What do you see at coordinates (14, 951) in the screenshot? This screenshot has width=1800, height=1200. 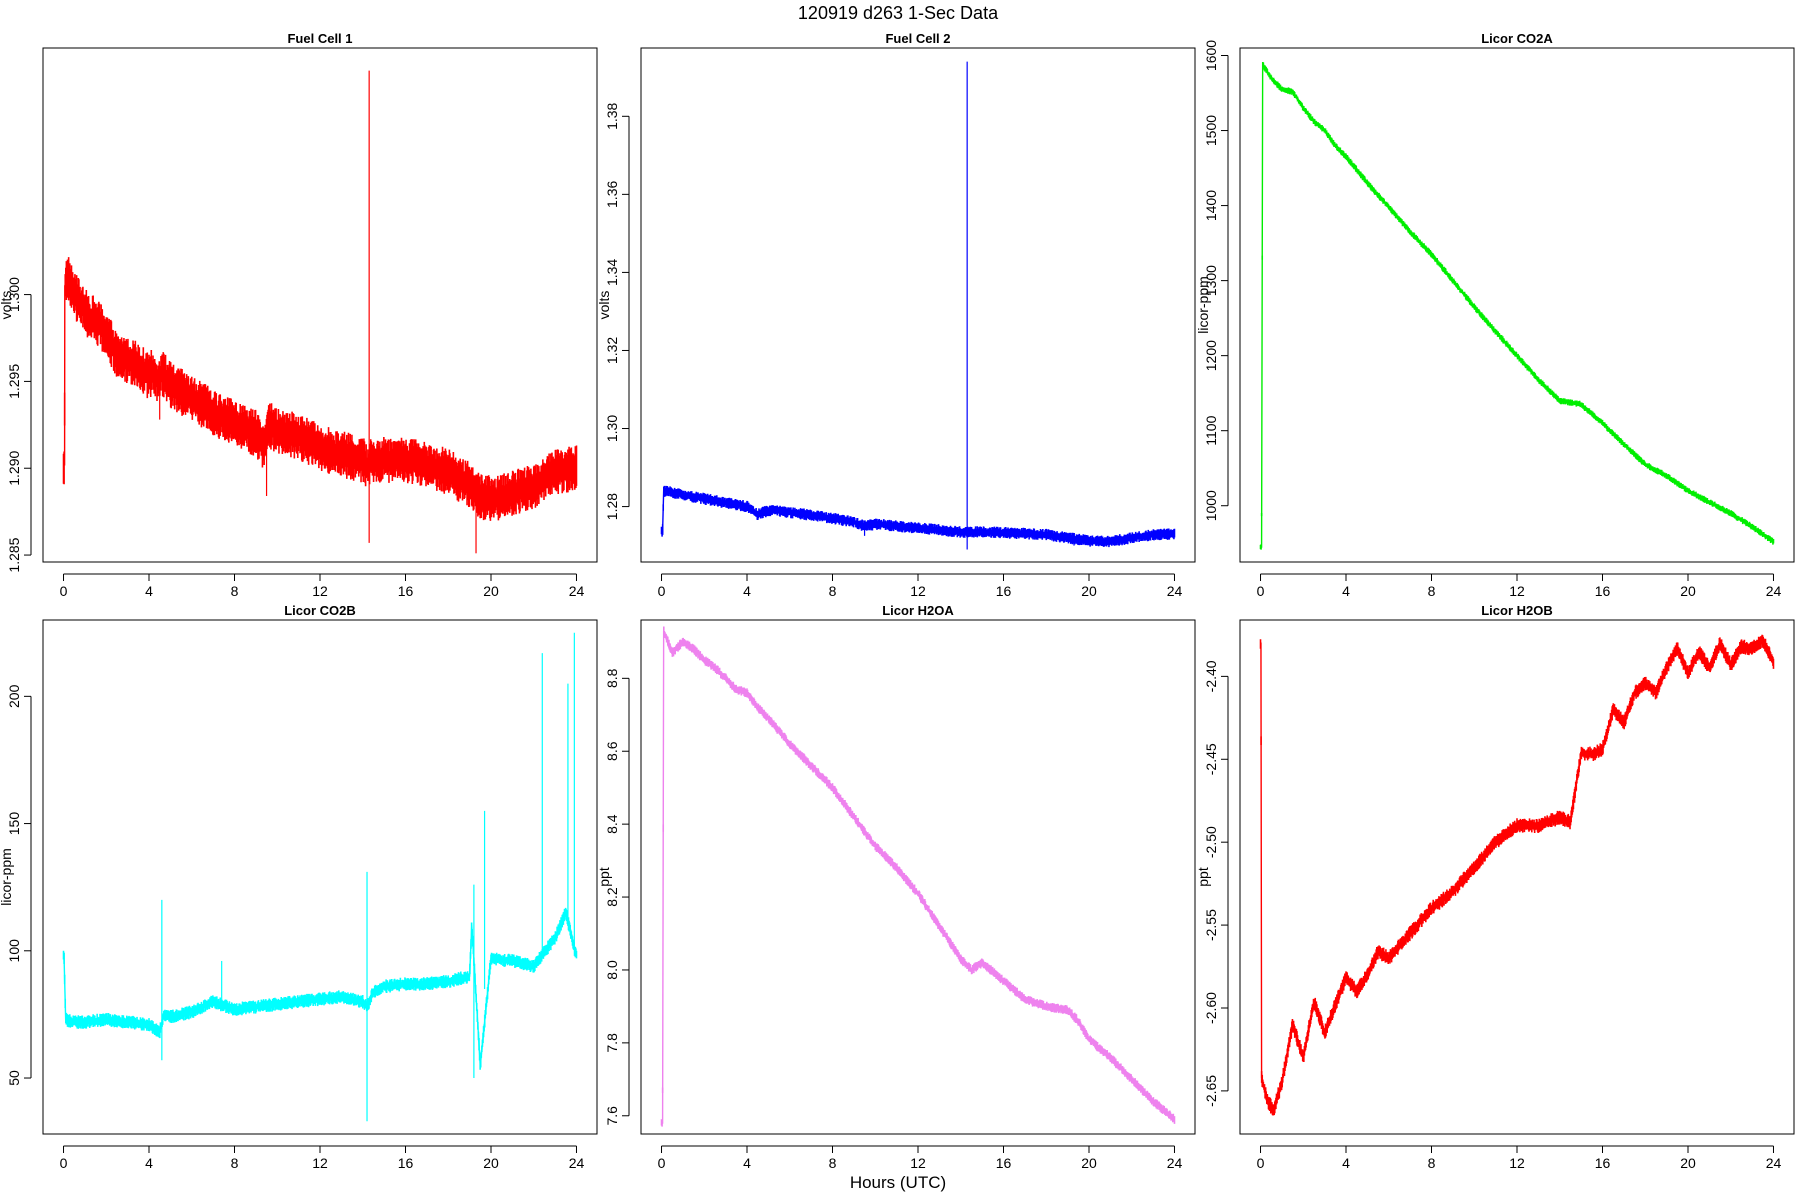 I see `y-tick-label: 100` at bounding box center [14, 951].